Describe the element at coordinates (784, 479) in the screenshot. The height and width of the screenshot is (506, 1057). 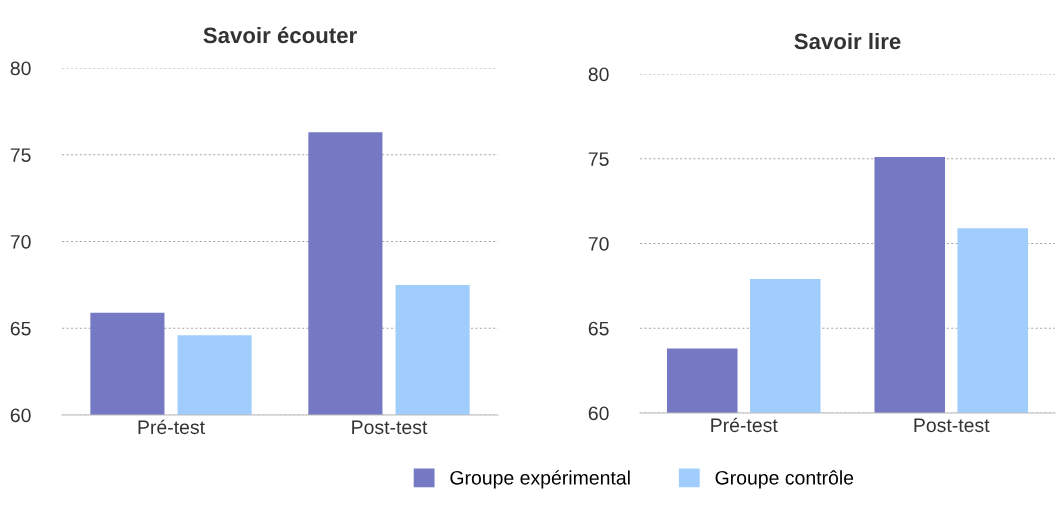
I see `legend-label: Groupe contrôle` at that location.